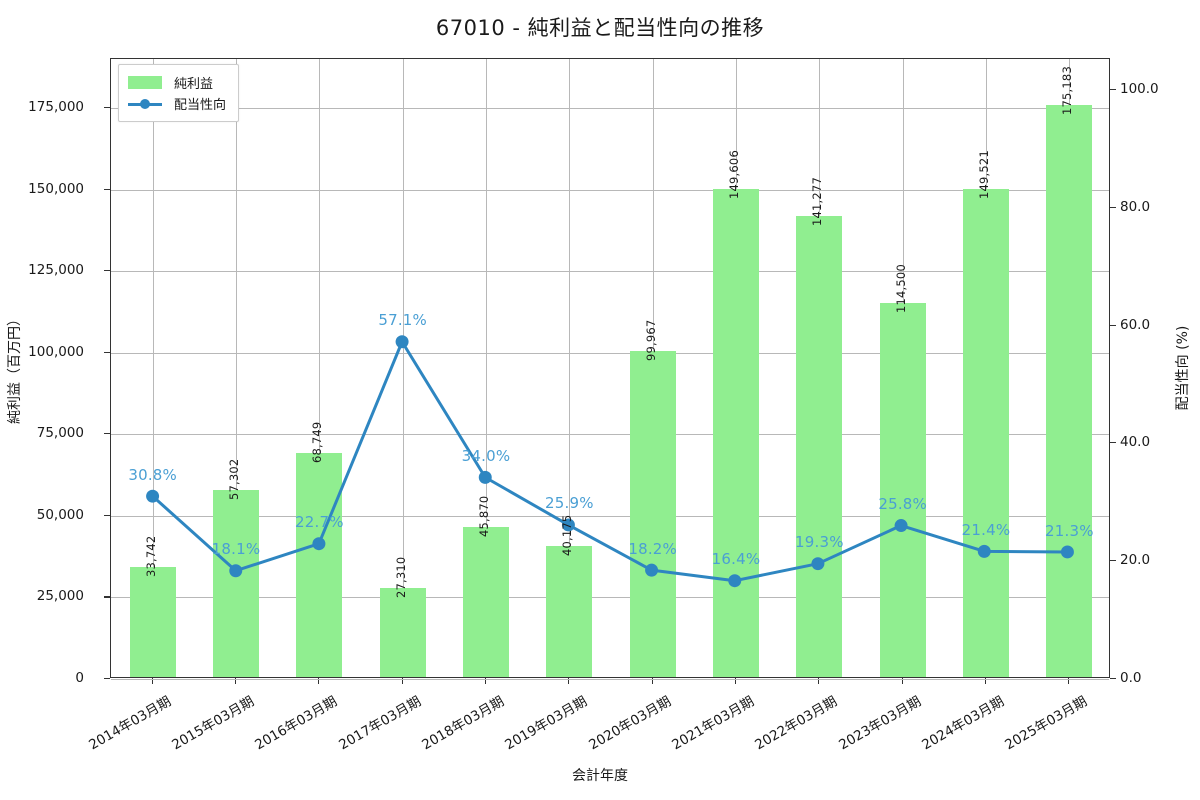 The image size is (1200, 800). Describe the element at coordinates (736, 559) in the screenshot. I see `payout-ratio-label: 16.4%` at that location.